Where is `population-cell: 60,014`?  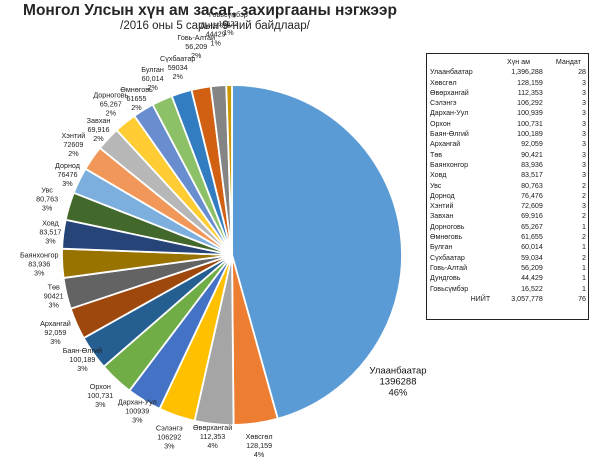 population-cell: 60,014 is located at coordinates (532, 247).